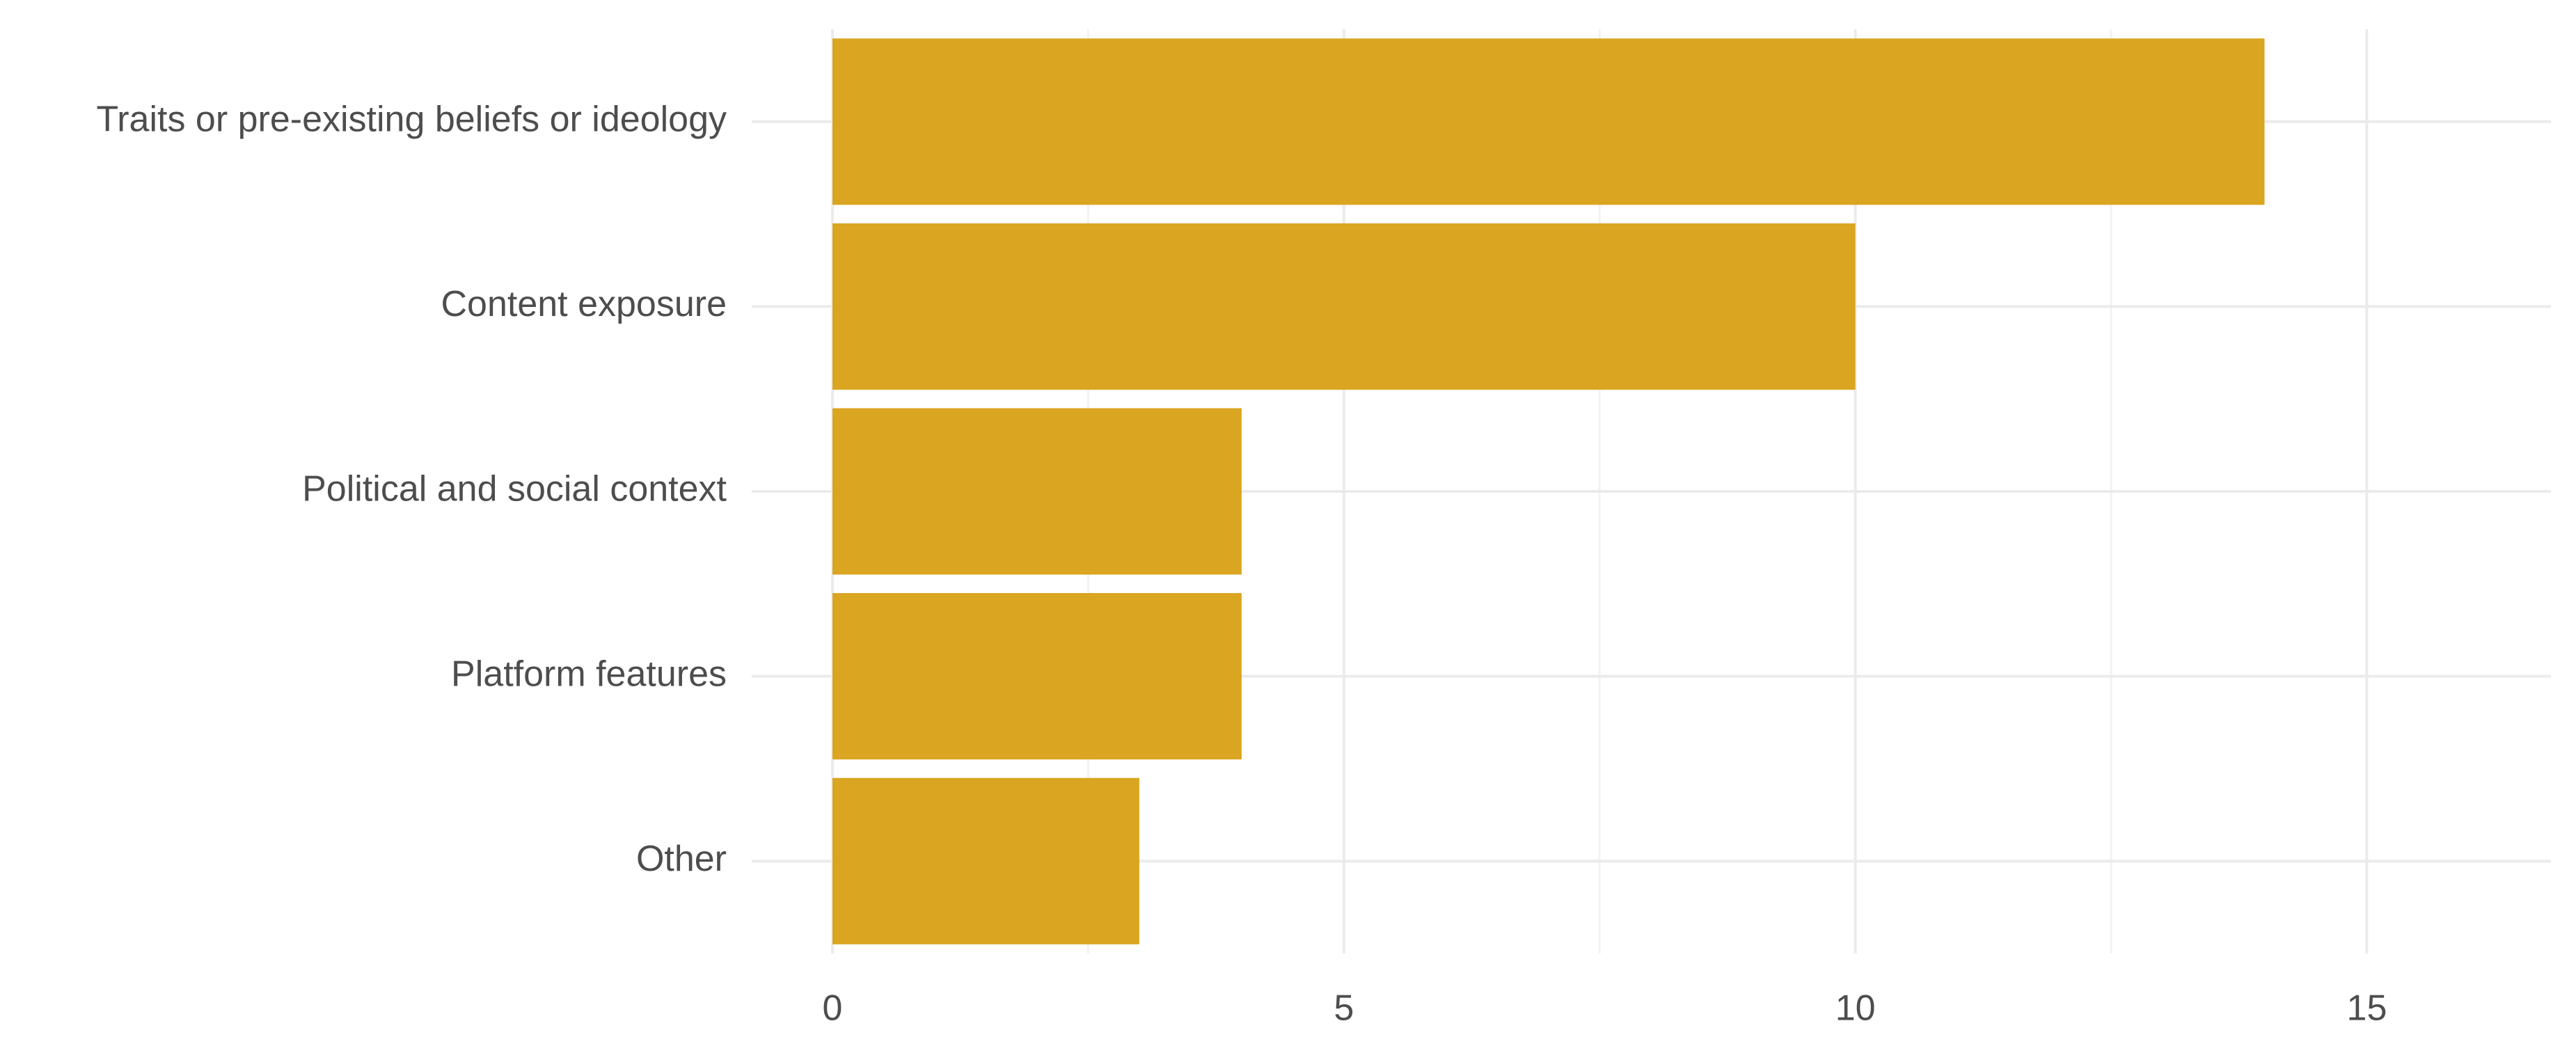 This screenshot has width=2576, height=1051. I want to click on x-tick-label: 15, so click(2367, 1008).